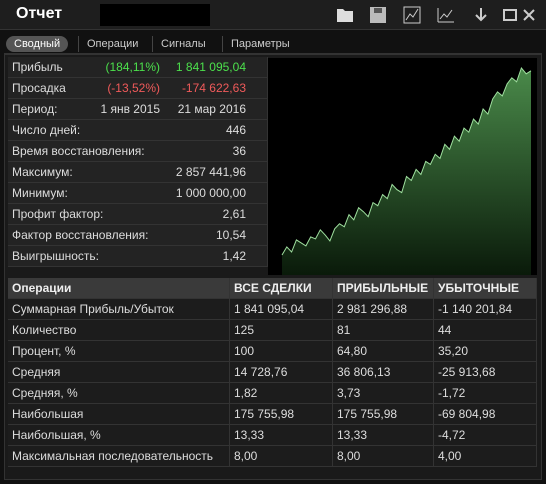 The height and width of the screenshot is (484, 546). I want to click on table-cell: 35,20, so click(485, 351).